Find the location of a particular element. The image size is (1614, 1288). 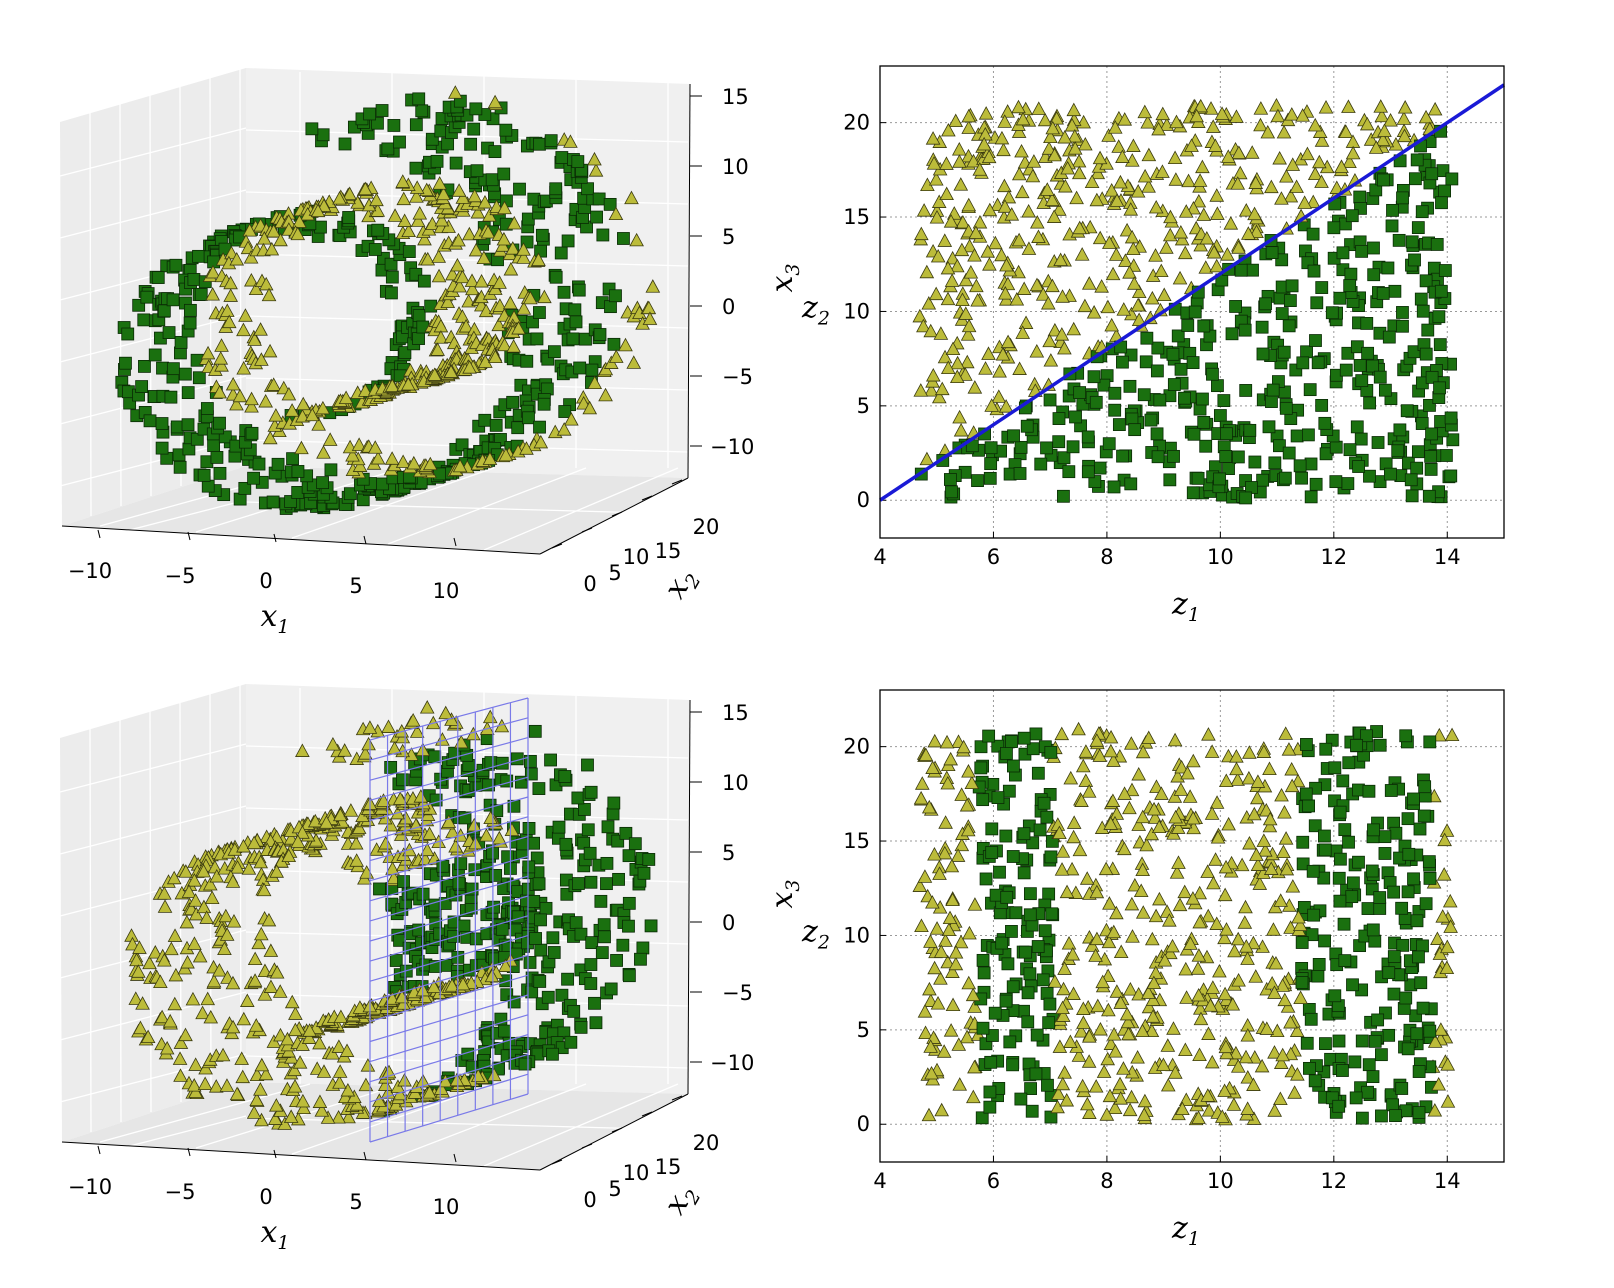

plane-gridline is located at coordinates (449, 1098).